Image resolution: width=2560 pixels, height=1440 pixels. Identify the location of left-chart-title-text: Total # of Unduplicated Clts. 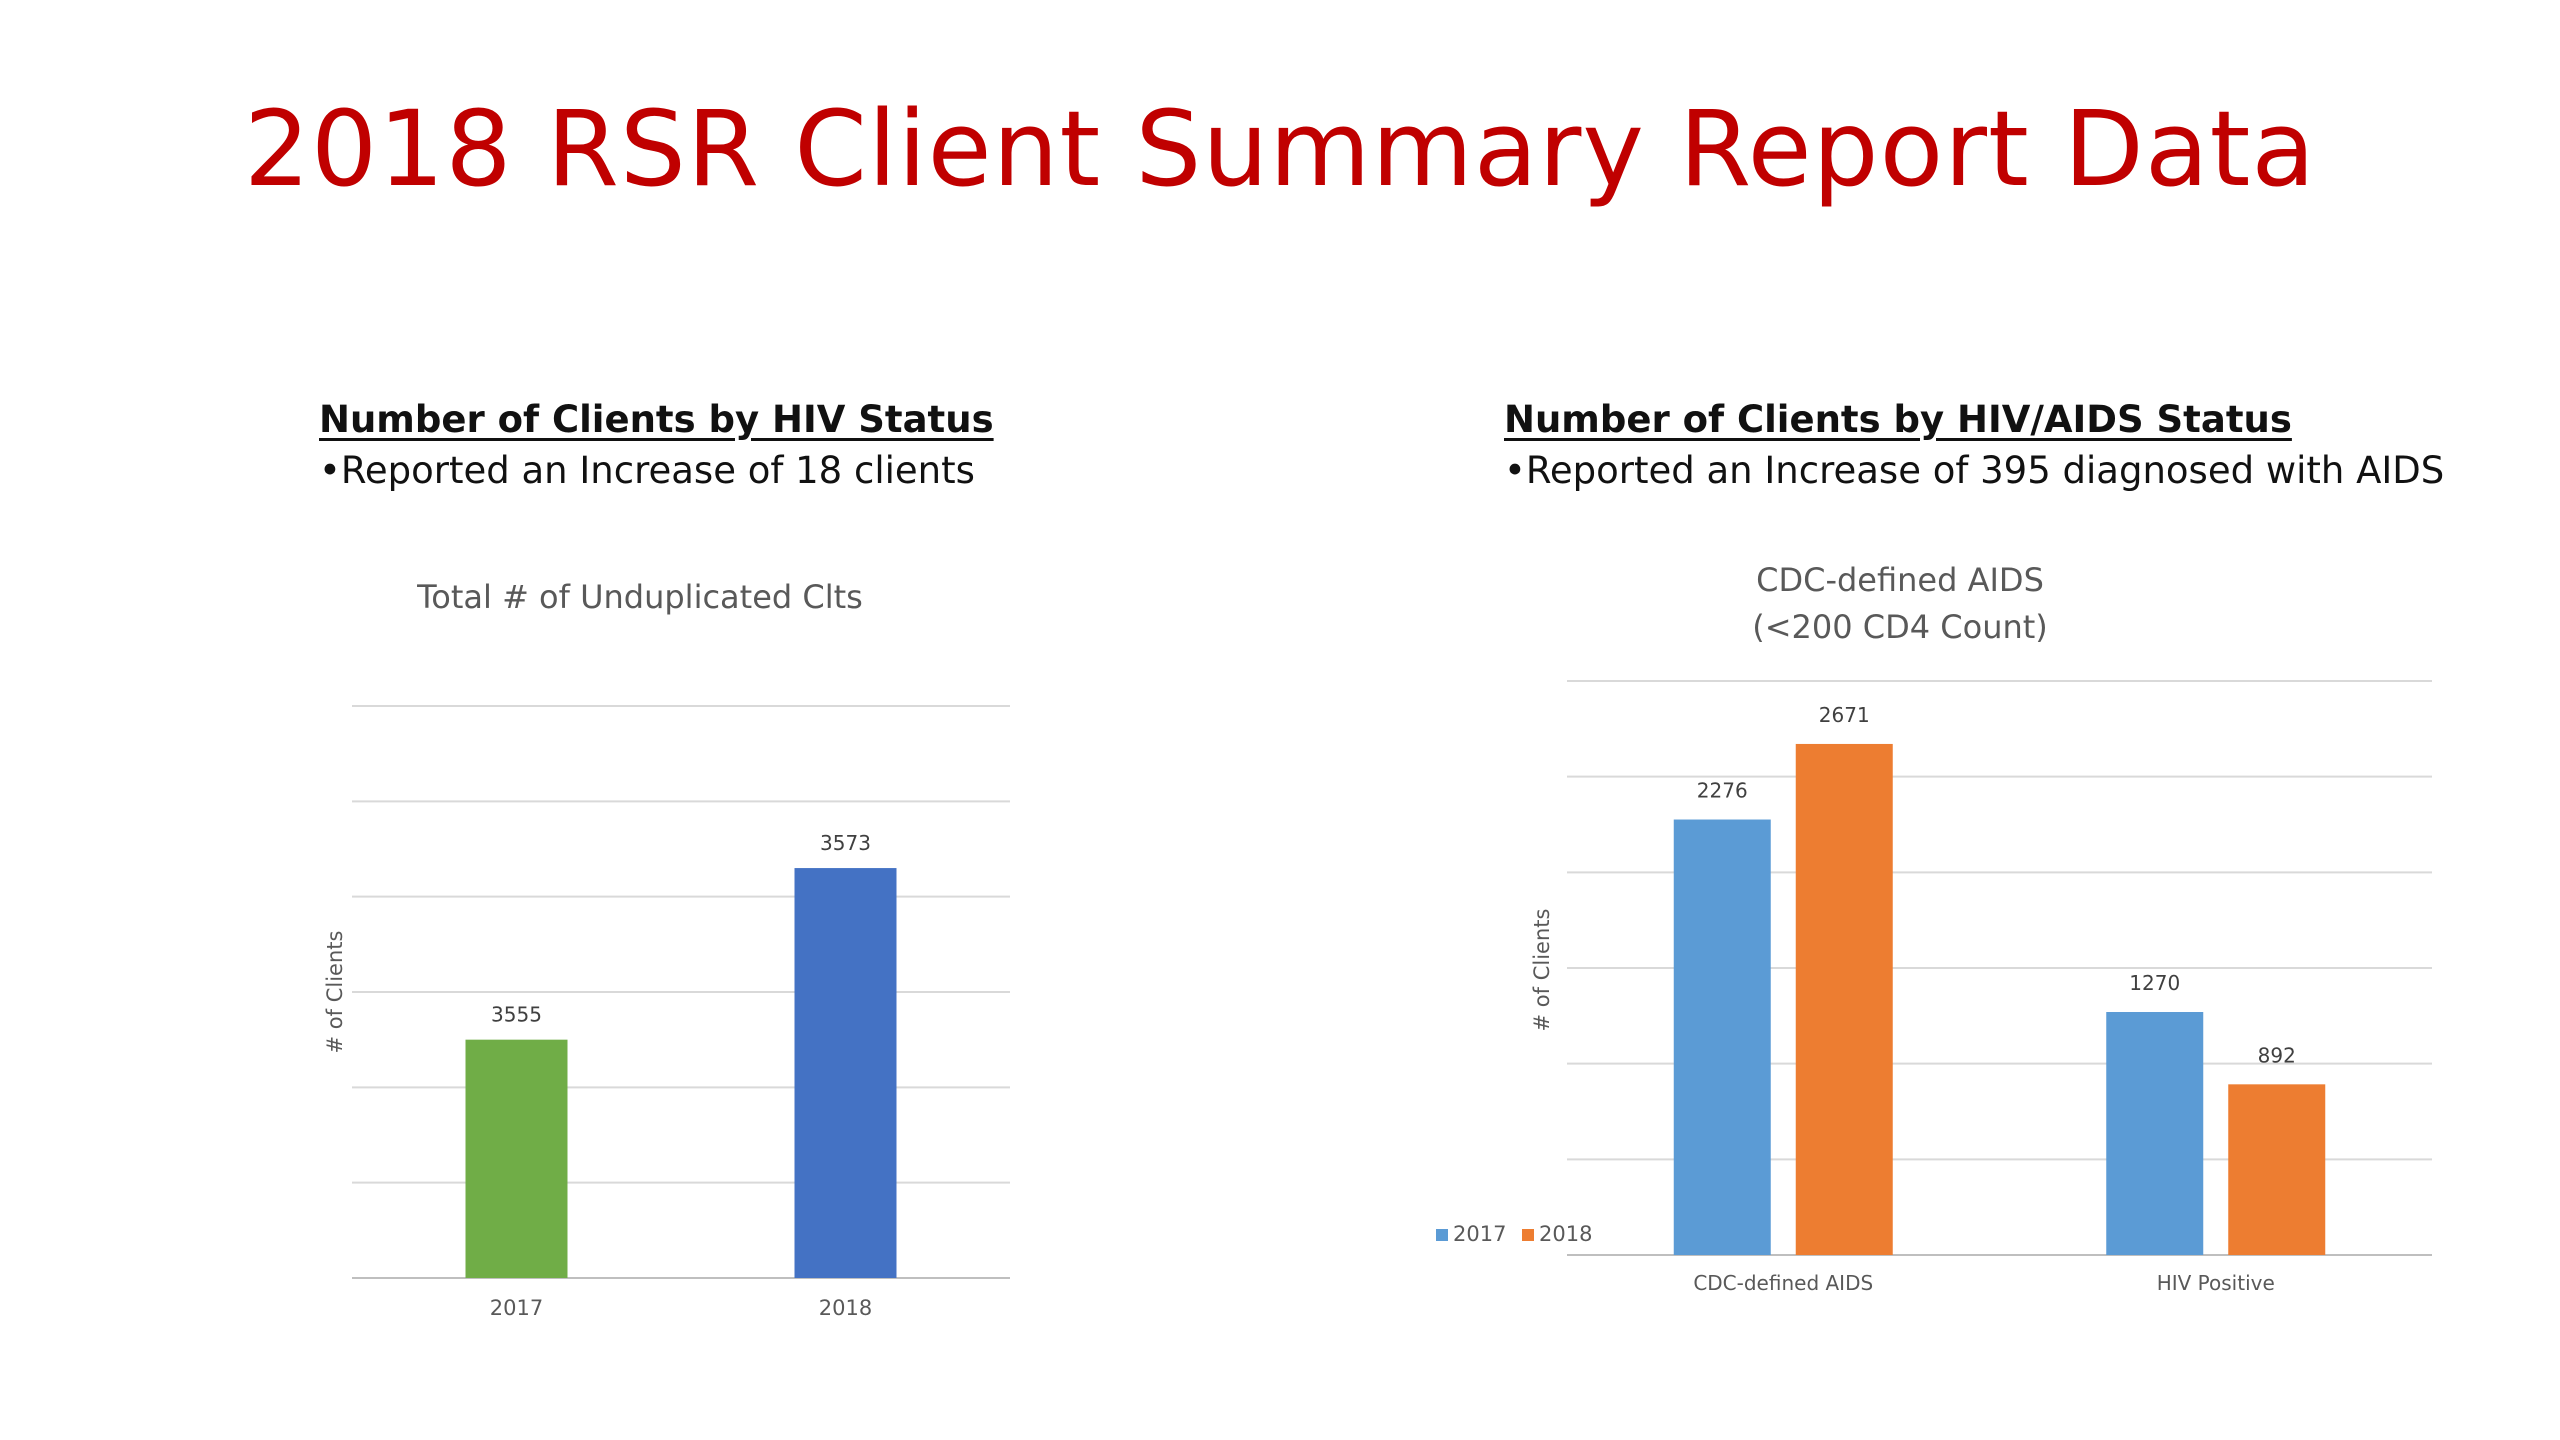
(640, 597).